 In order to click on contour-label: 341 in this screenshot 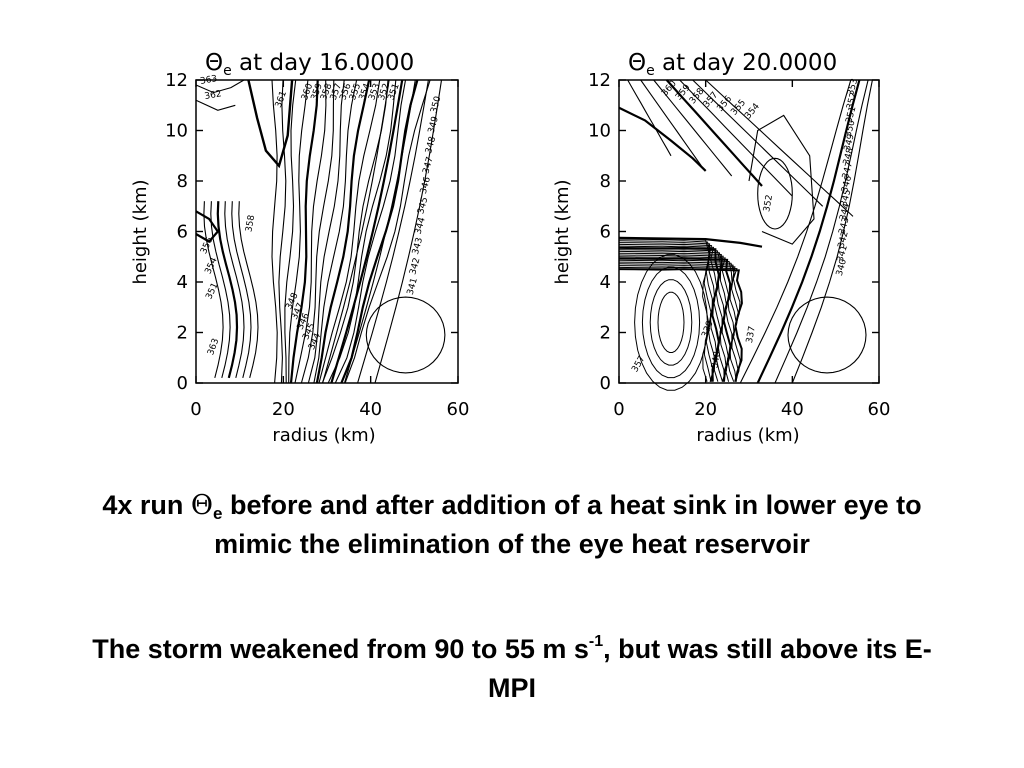, I will do `click(843, 253)`.